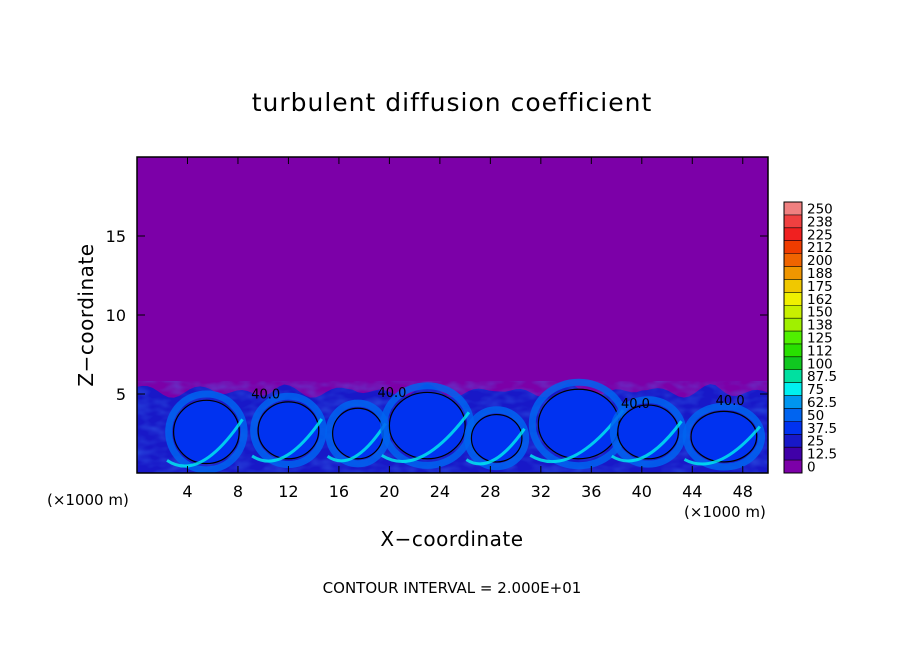  Describe the element at coordinates (339, 491) in the screenshot. I see `x-tick-label: 16` at that location.